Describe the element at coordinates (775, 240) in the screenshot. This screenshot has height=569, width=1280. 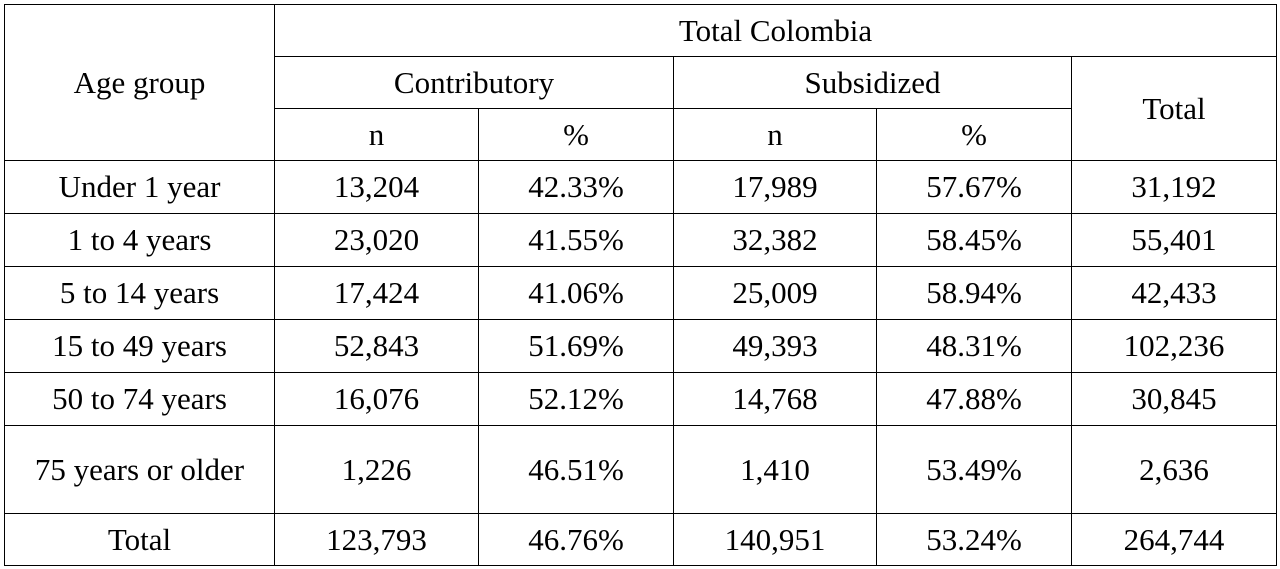
I see `cell-subsidized-n: 32,382` at that location.